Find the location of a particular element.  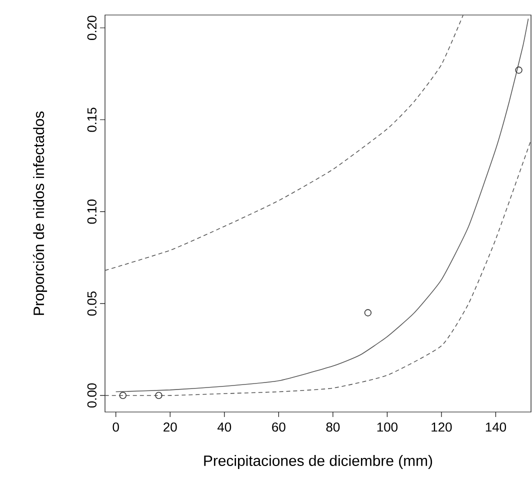

x-tick-label: 120 is located at coordinates (442, 427).